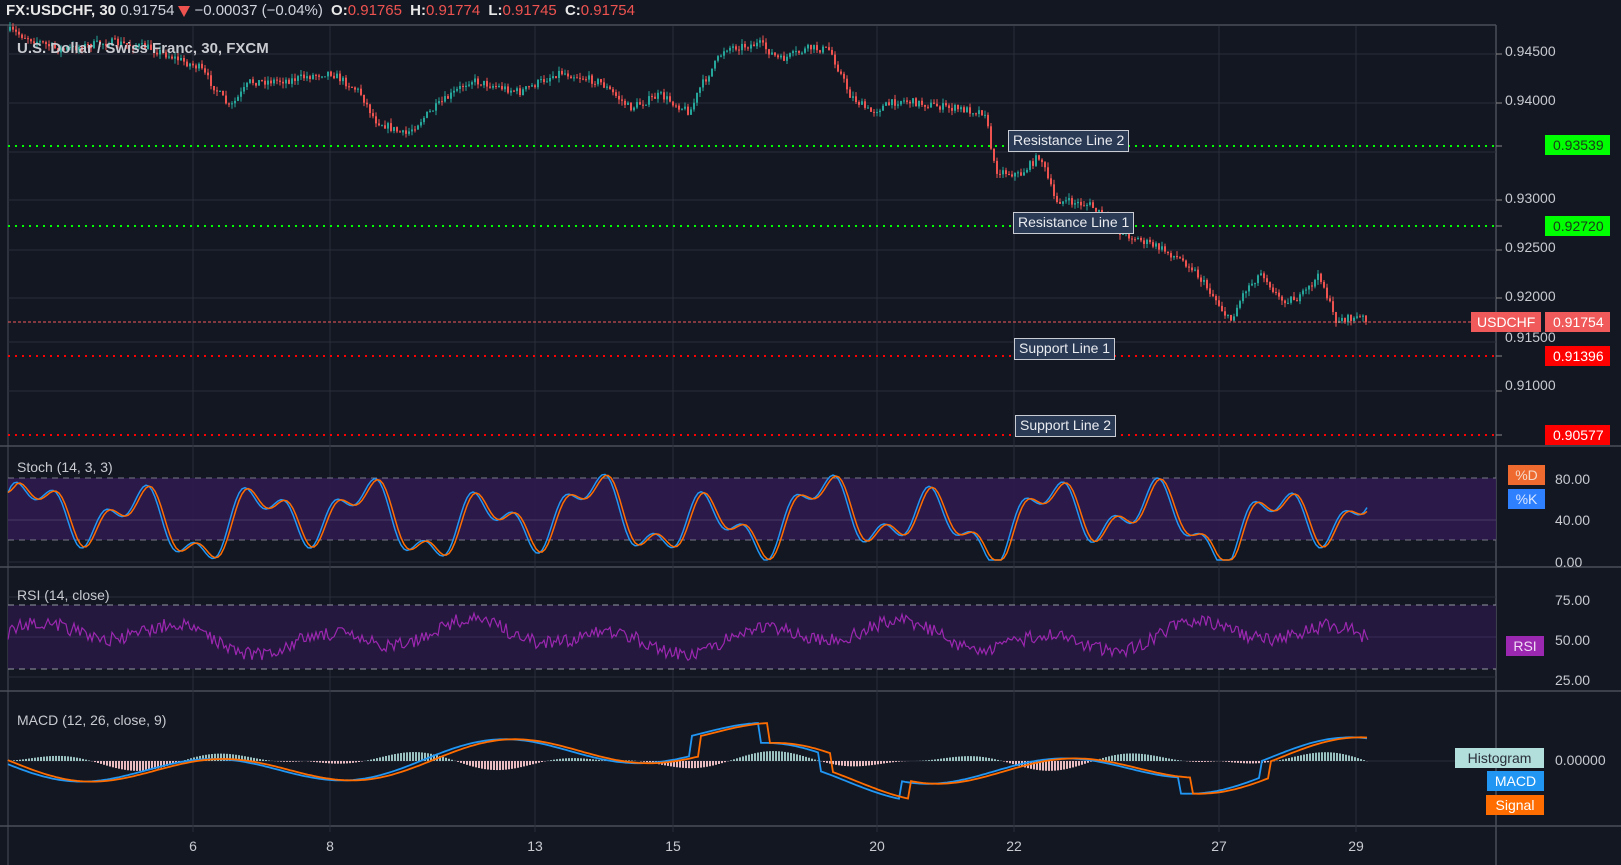 This screenshot has height=865, width=1621. Describe the element at coordinates (1526, 475) in the screenshot. I see `stoch-d-badge: %D` at that location.